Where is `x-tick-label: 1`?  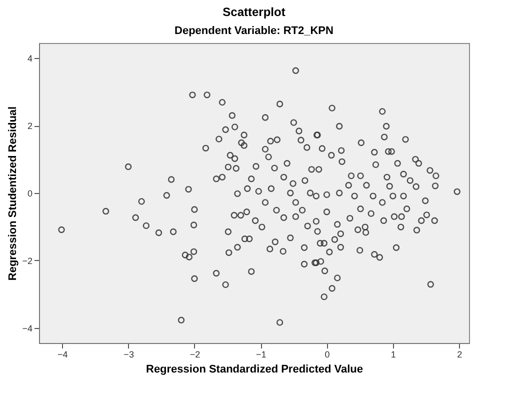 x-tick-label: 1 is located at coordinates (393, 355).